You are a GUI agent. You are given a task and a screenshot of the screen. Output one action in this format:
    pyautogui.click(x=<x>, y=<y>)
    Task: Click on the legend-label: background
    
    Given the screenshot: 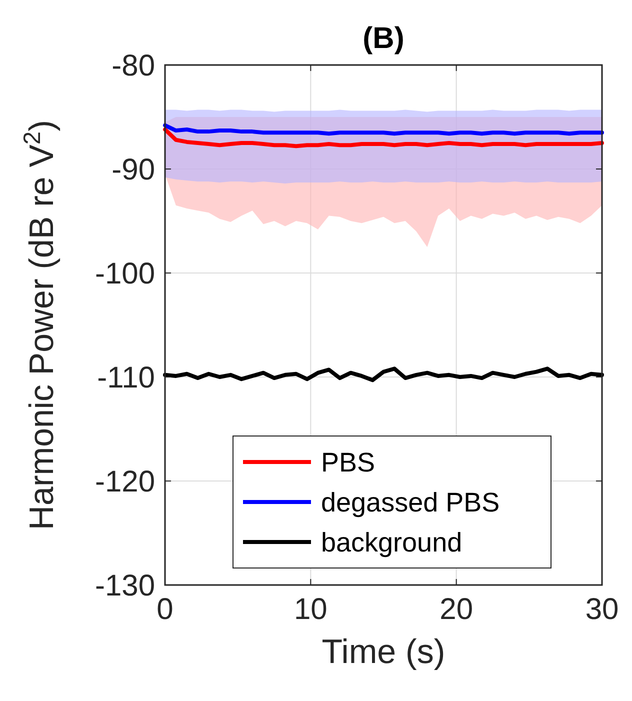 What is the action you would take?
    pyautogui.click(x=391, y=542)
    